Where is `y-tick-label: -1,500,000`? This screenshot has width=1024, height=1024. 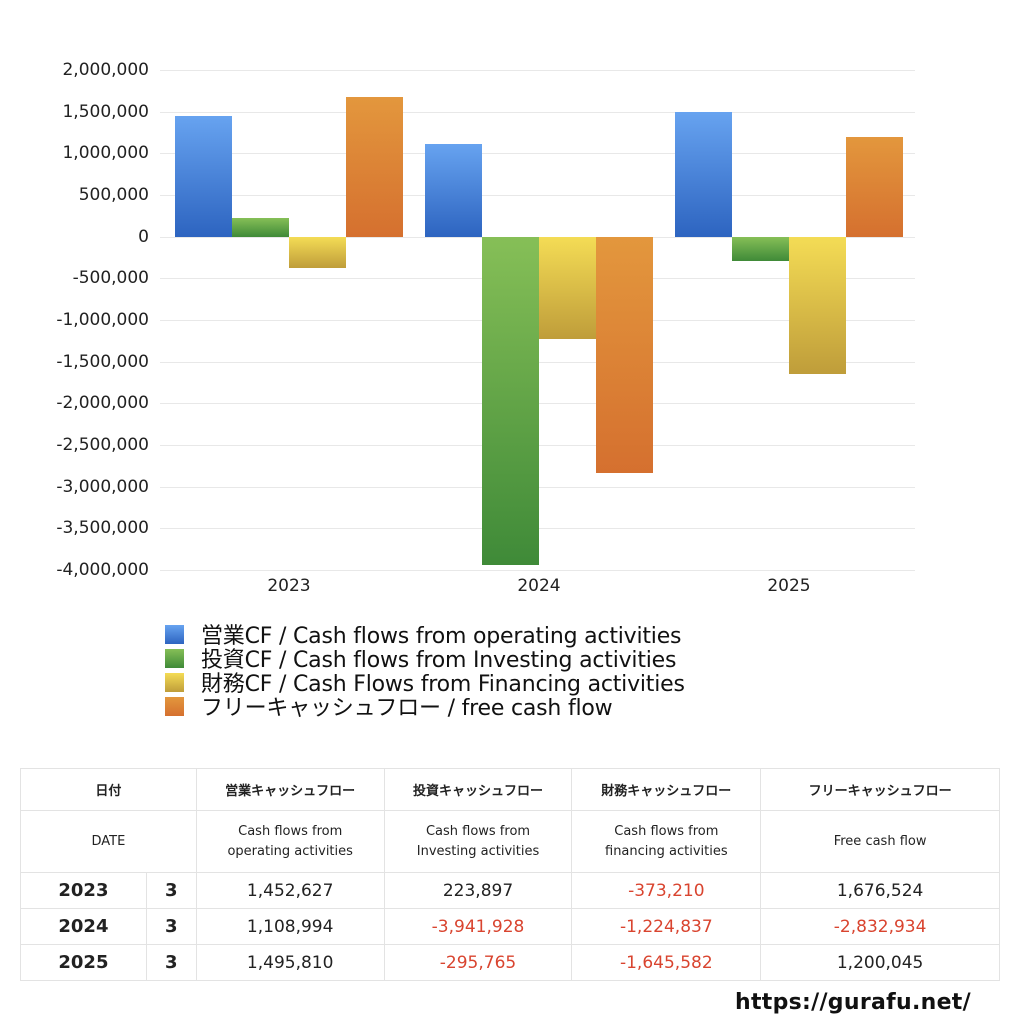
y-tick-label: -1,500,000 is located at coordinates (102, 361).